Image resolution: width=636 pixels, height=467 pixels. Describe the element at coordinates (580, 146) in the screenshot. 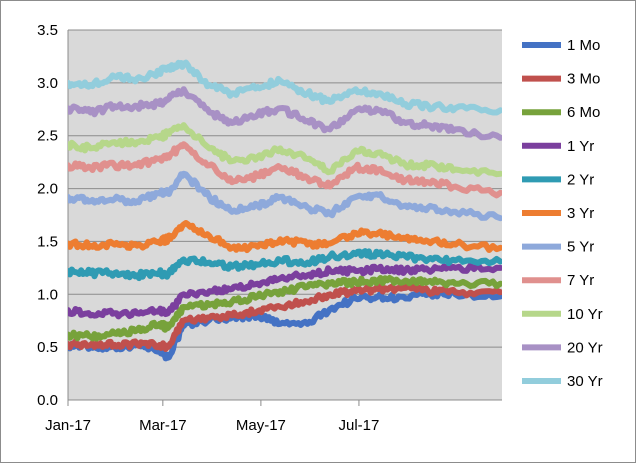

I see `legend-label-1-yr: 1 Yr` at that location.